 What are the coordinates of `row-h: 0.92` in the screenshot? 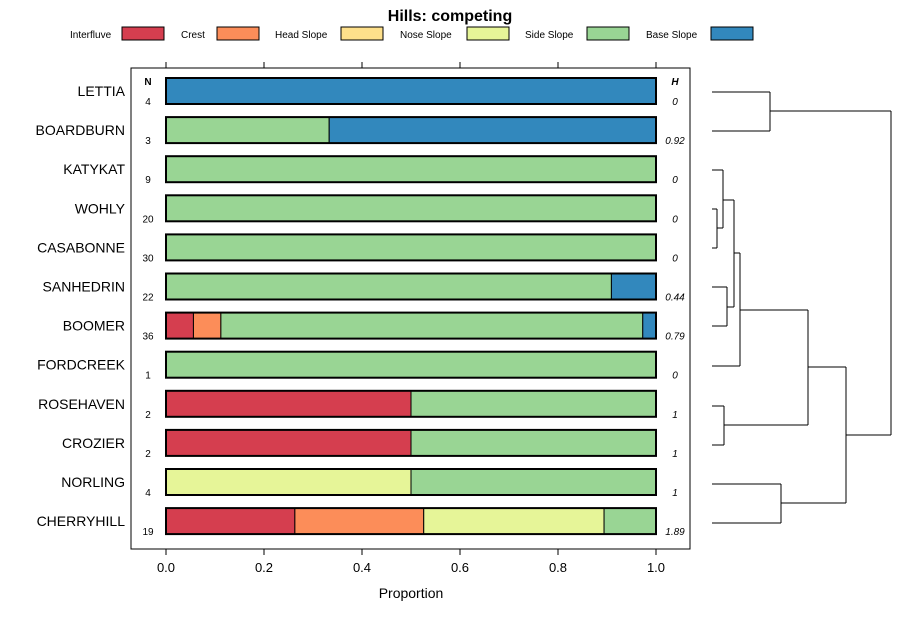 It's located at (675, 141).